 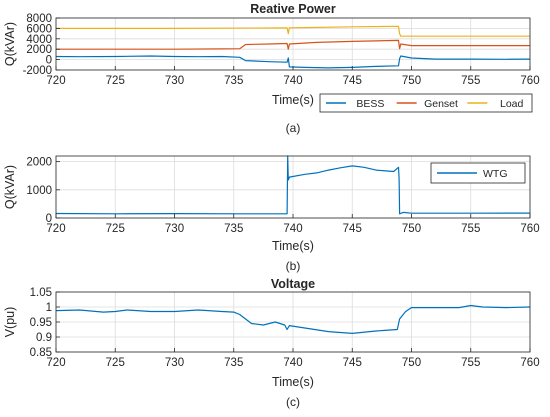 I want to click on y-tick-label: 1.05, so click(x=41, y=293).